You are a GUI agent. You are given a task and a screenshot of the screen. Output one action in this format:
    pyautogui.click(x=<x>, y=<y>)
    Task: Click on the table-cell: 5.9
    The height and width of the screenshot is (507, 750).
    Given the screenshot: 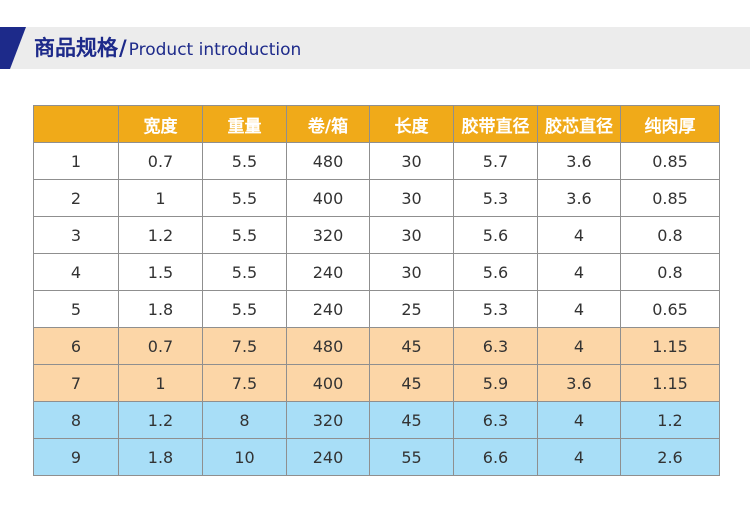 What is the action you would take?
    pyautogui.click(x=495, y=383)
    